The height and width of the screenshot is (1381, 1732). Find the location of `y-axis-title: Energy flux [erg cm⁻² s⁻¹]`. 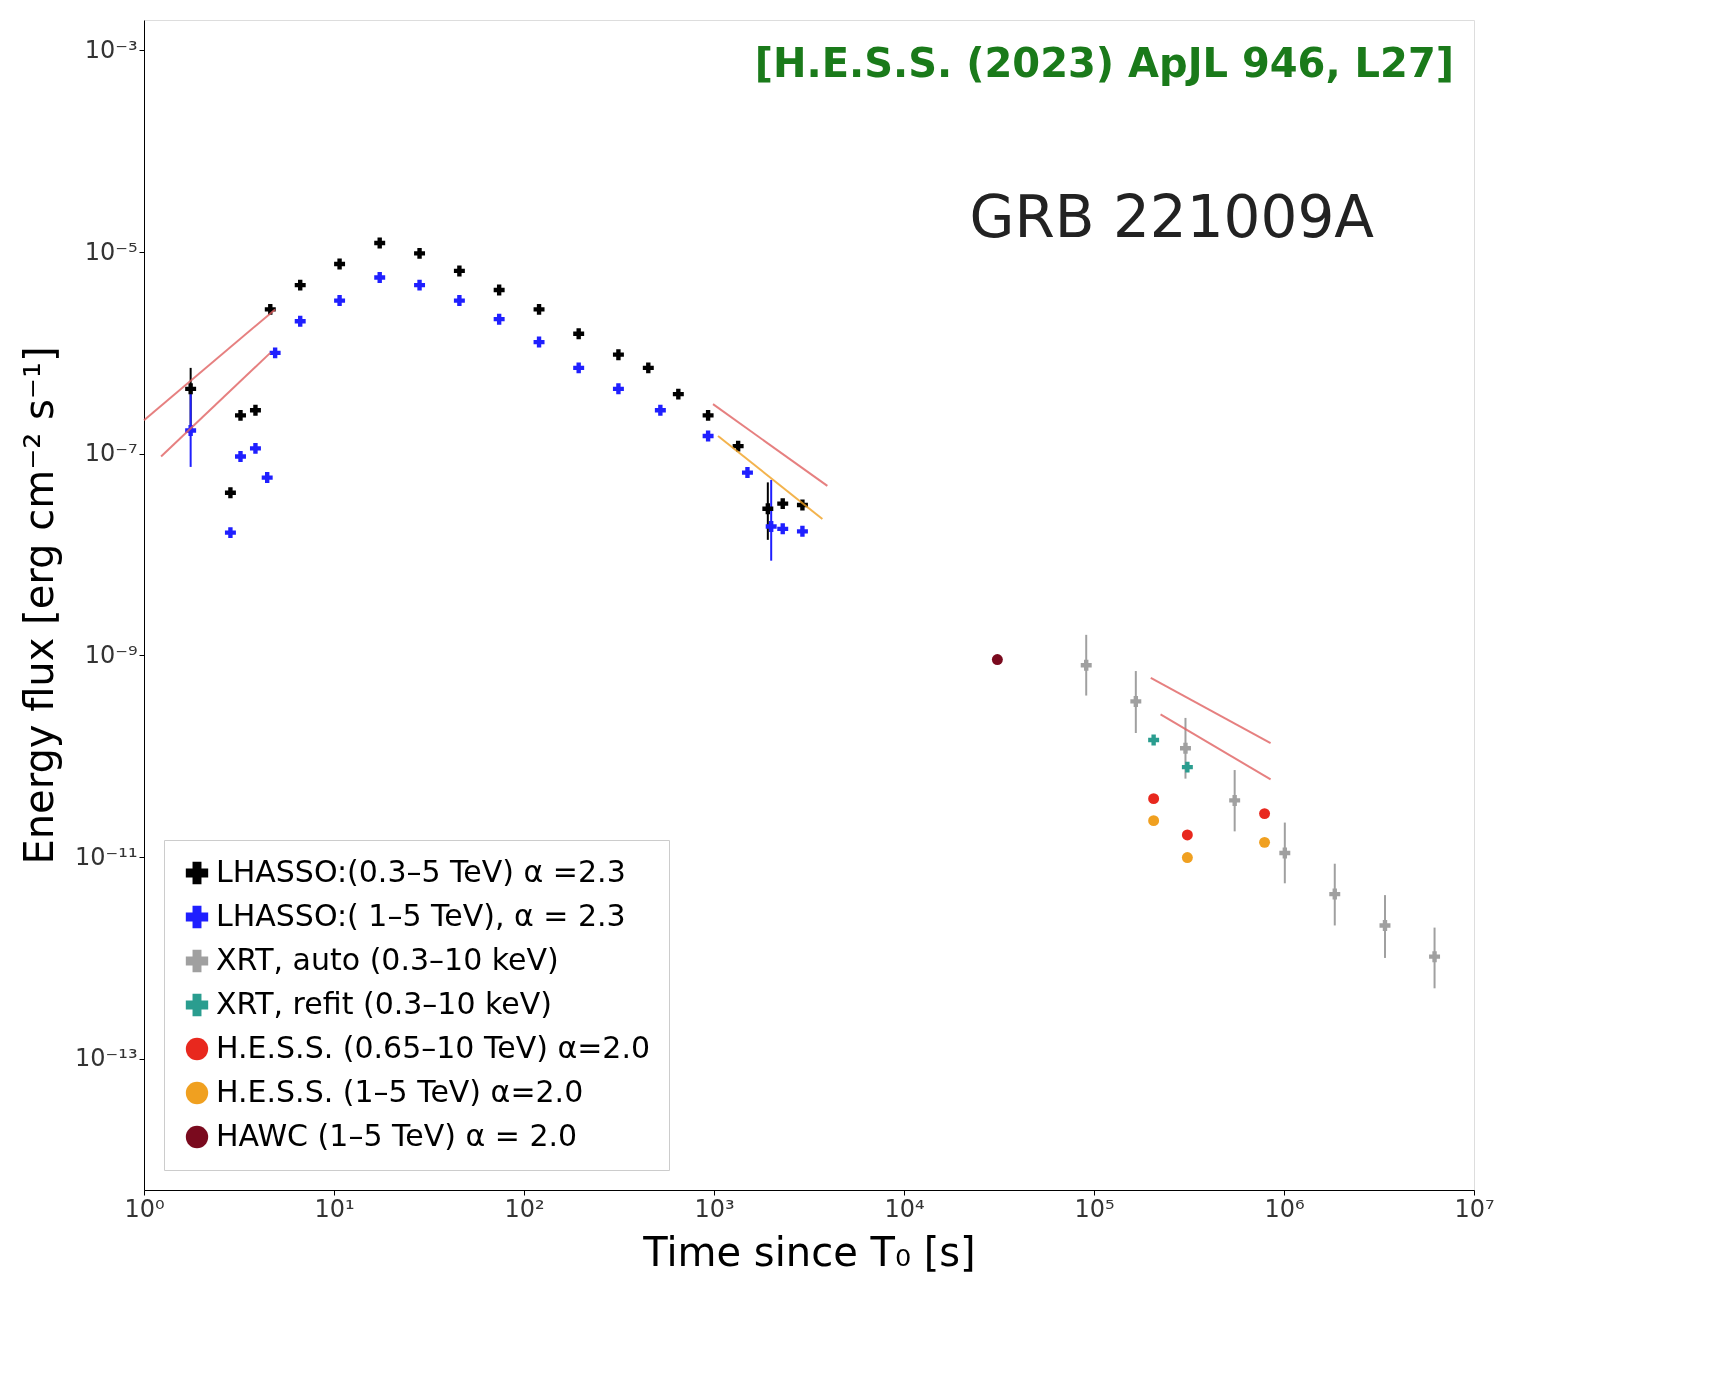

y-axis-title: Energy flux [erg cm⁻² s⁻¹] is located at coordinates (39, 605).